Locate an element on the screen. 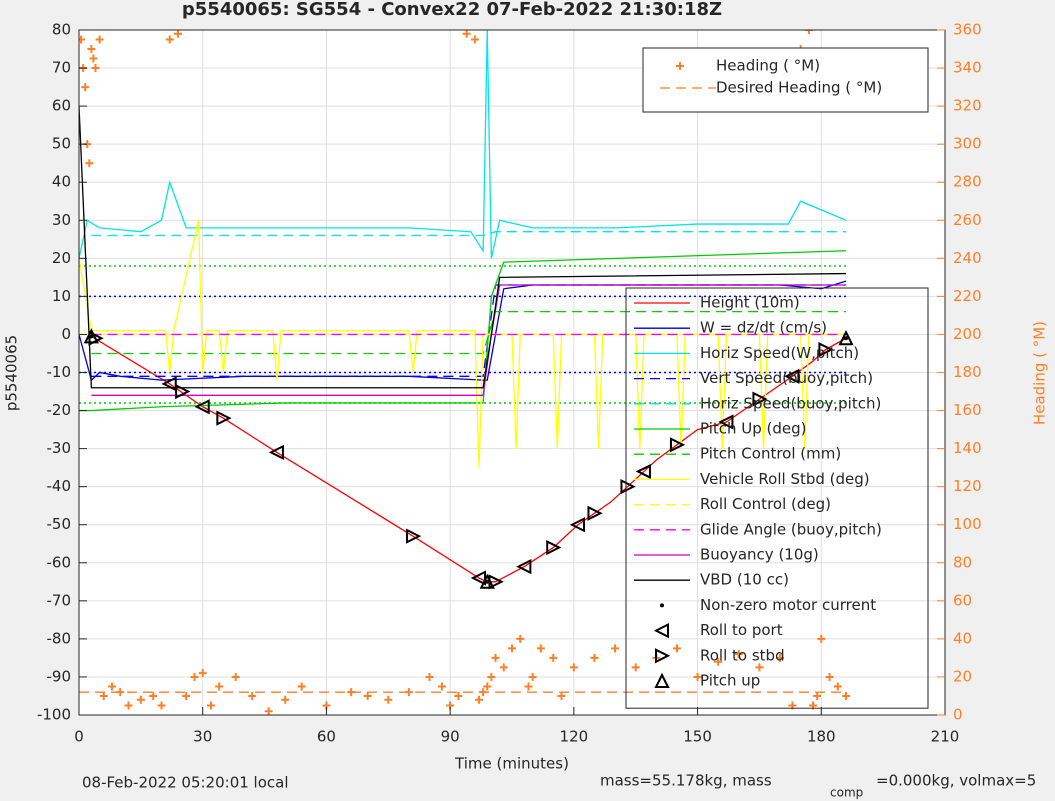  legend-label: Non-zero motor current is located at coordinates (788, 605).